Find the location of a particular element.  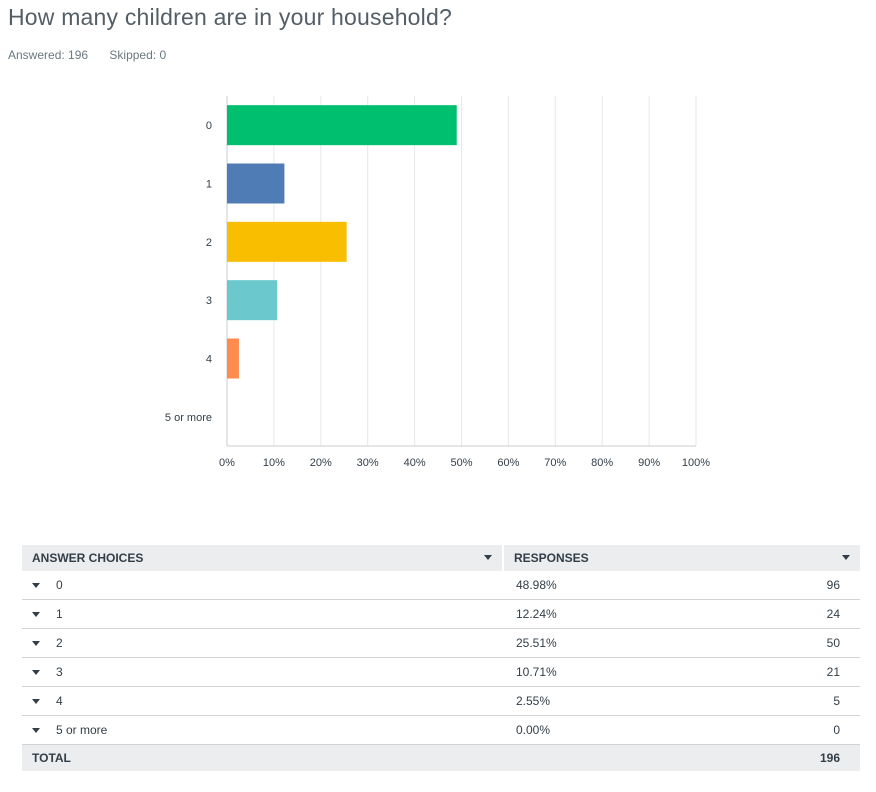

x-tick-label: 100% is located at coordinates (696, 463).